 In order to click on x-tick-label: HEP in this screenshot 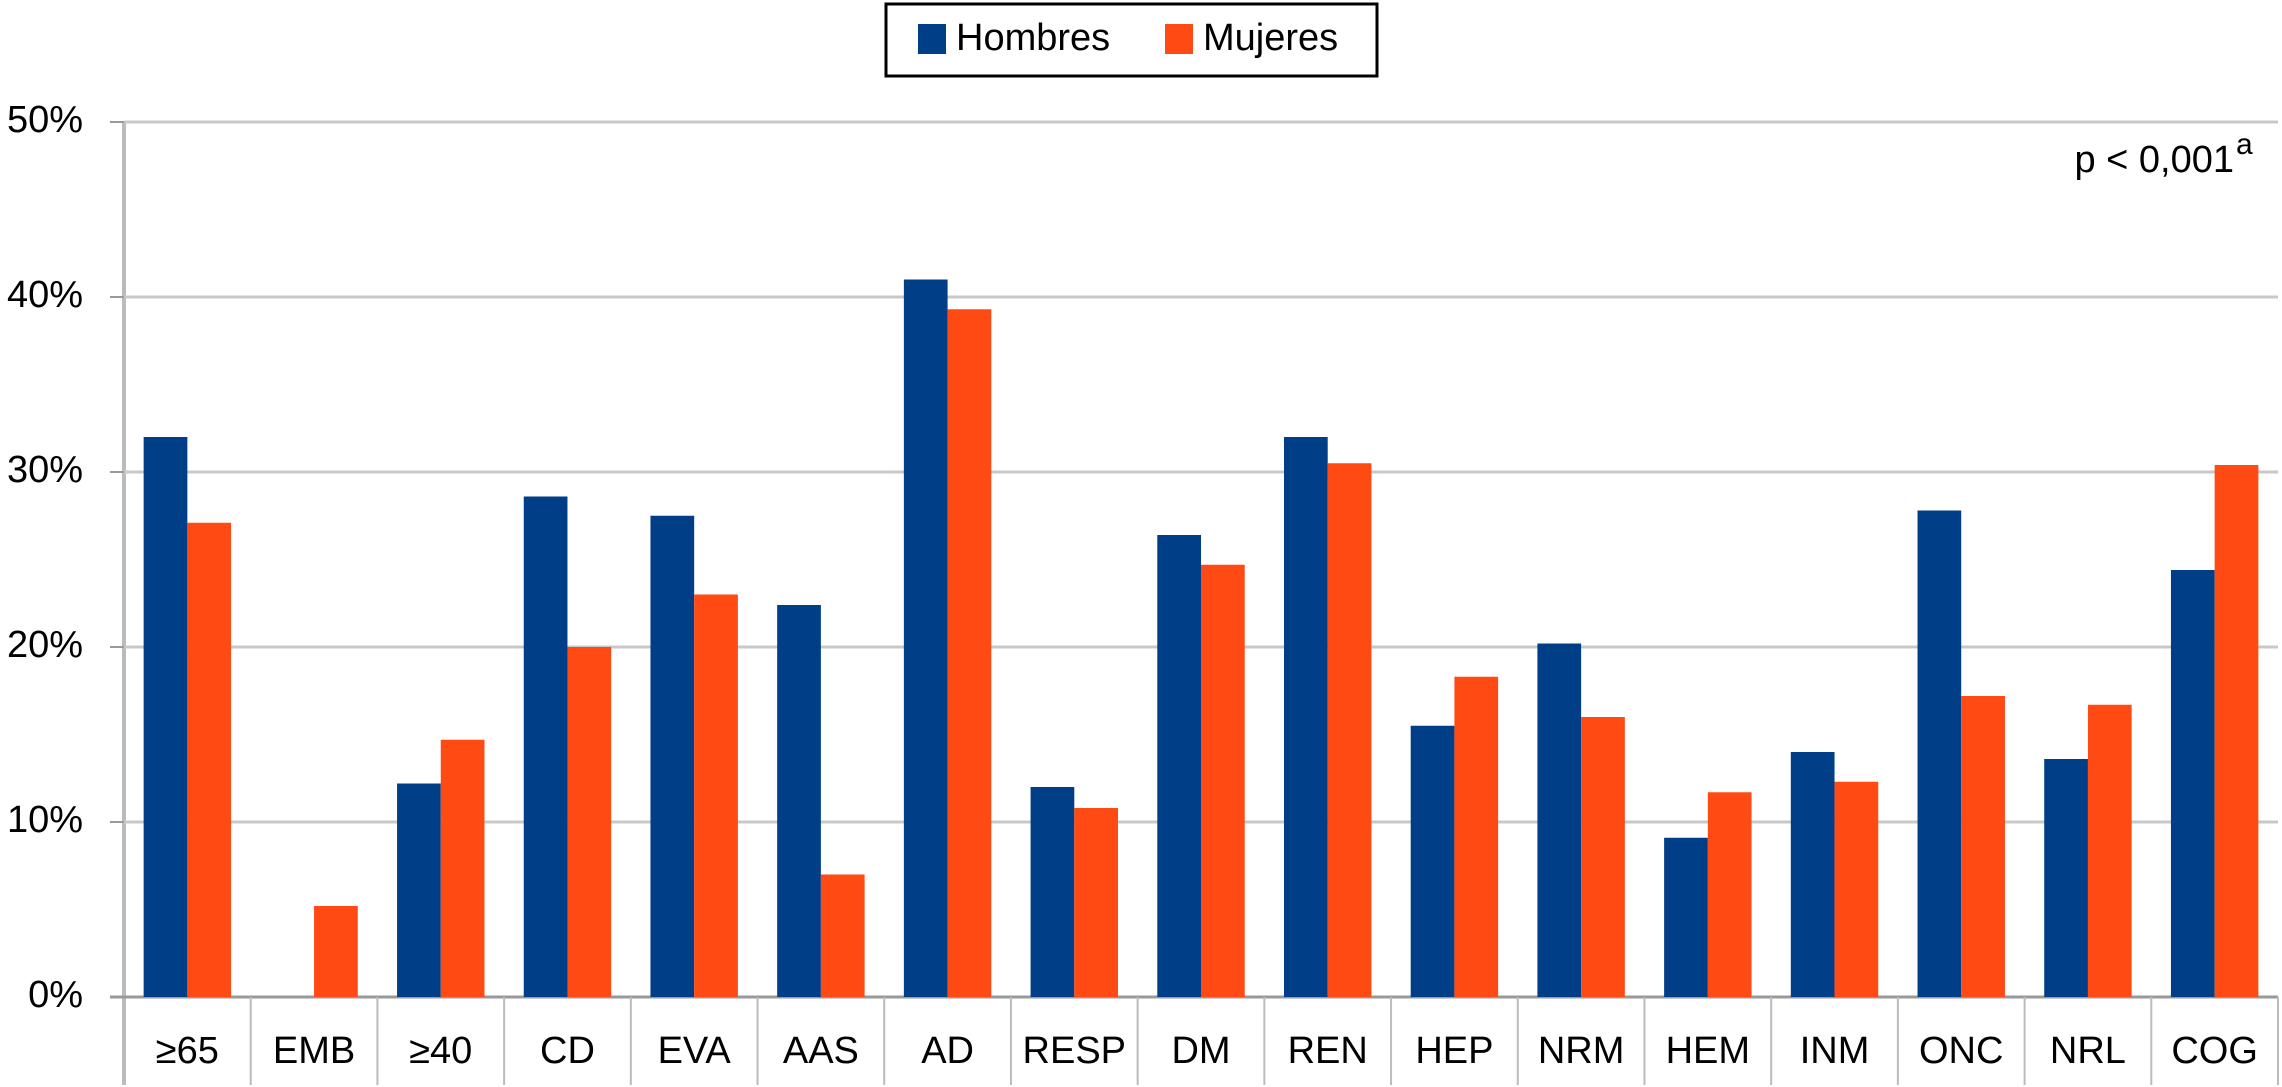, I will do `click(1454, 1051)`.